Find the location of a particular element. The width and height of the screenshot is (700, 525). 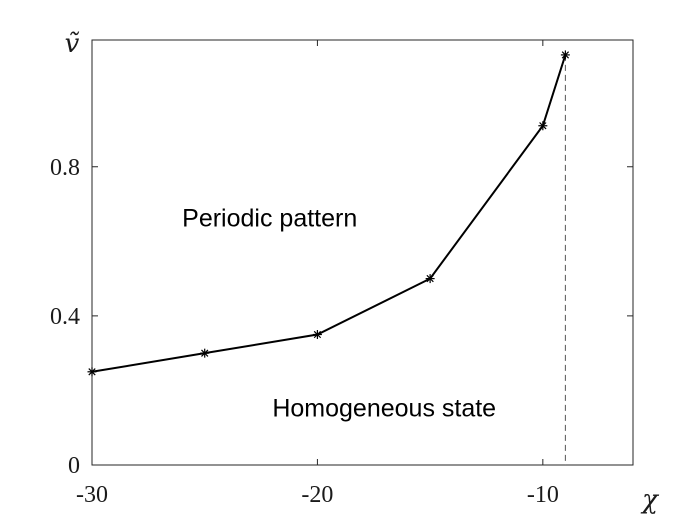

y-tick-label: 0.8 is located at coordinates (65, 168).